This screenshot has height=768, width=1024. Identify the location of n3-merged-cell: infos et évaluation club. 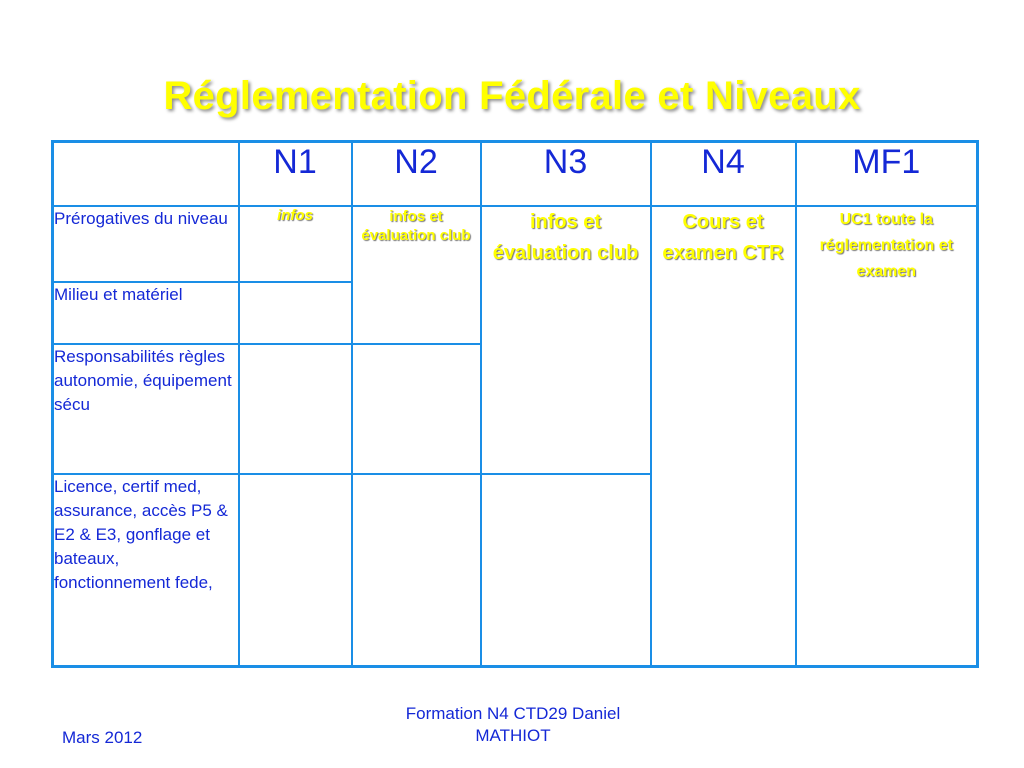
(565, 339).